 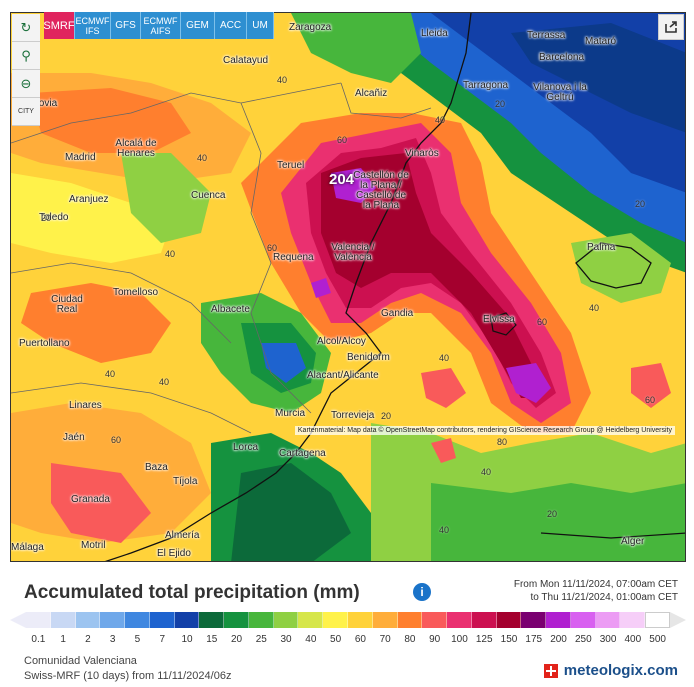 I want to click on city-toggle-button: CITY, so click(x=26, y=112).